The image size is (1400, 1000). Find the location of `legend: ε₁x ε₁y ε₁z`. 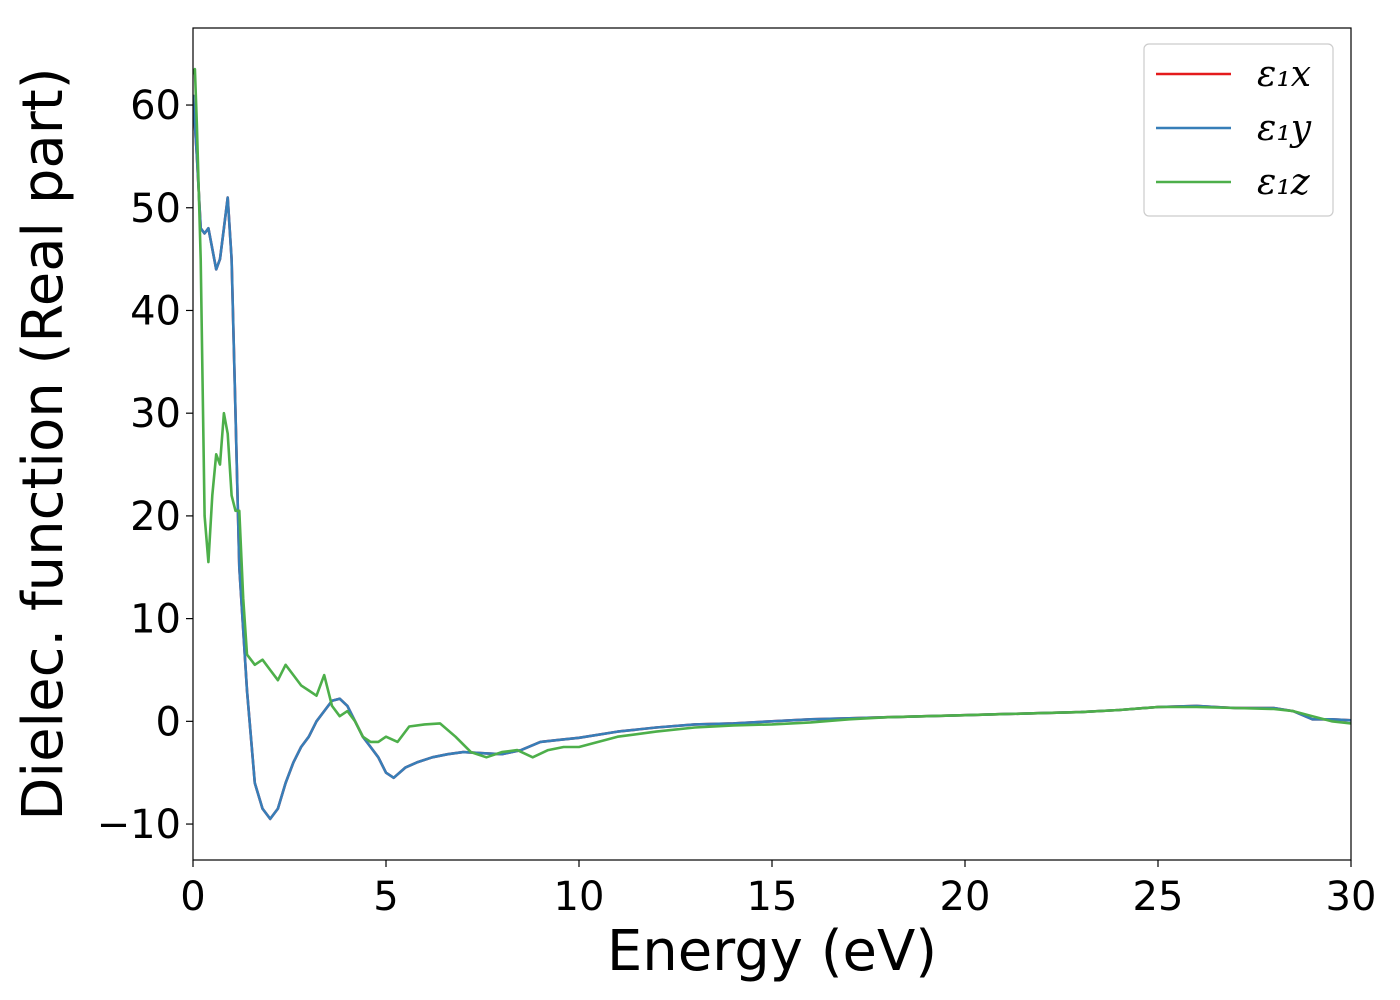

legend: ε₁x ε₁y ε₁z is located at coordinates (1238, 130).